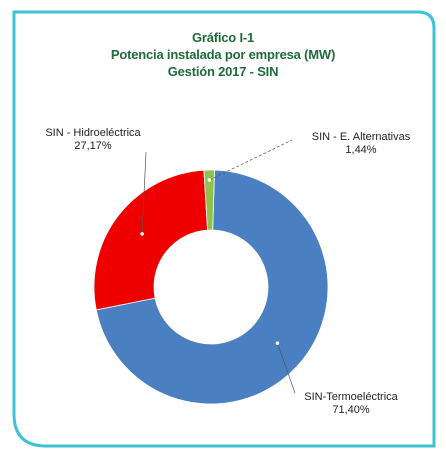  Describe the element at coordinates (361, 150) in the screenshot. I see `label-alternativas-value: 1,44%` at that location.